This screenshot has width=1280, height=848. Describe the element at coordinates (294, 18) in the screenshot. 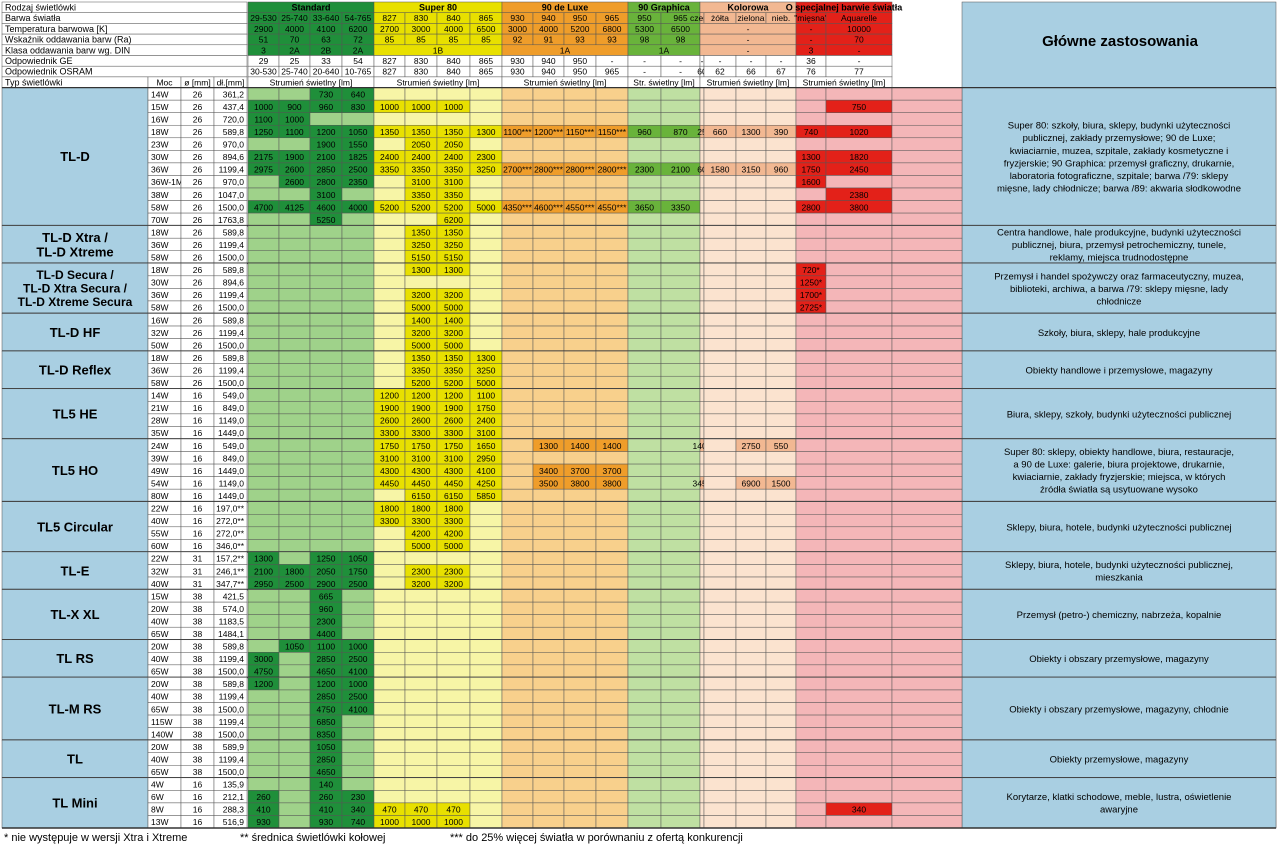

I see `header-value: 25-740` at that location.